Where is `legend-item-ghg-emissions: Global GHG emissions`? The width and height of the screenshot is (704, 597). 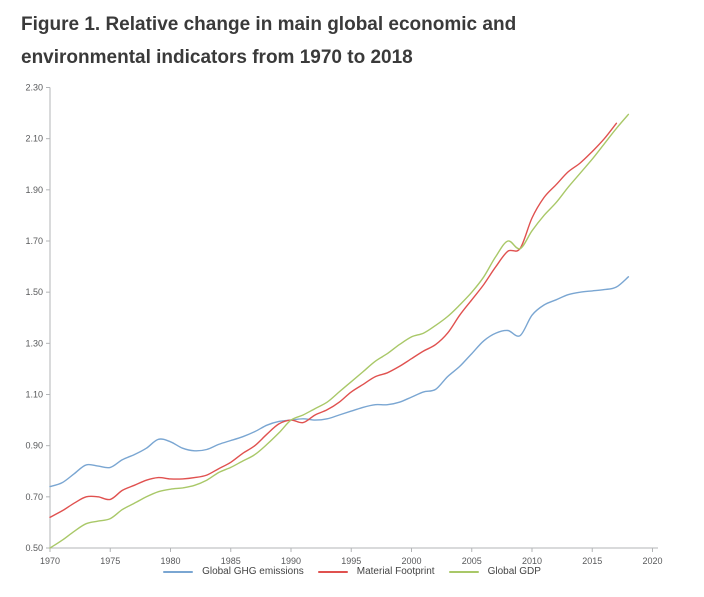
legend-item-ghg-emissions: Global GHG emissions is located at coordinates (233, 571).